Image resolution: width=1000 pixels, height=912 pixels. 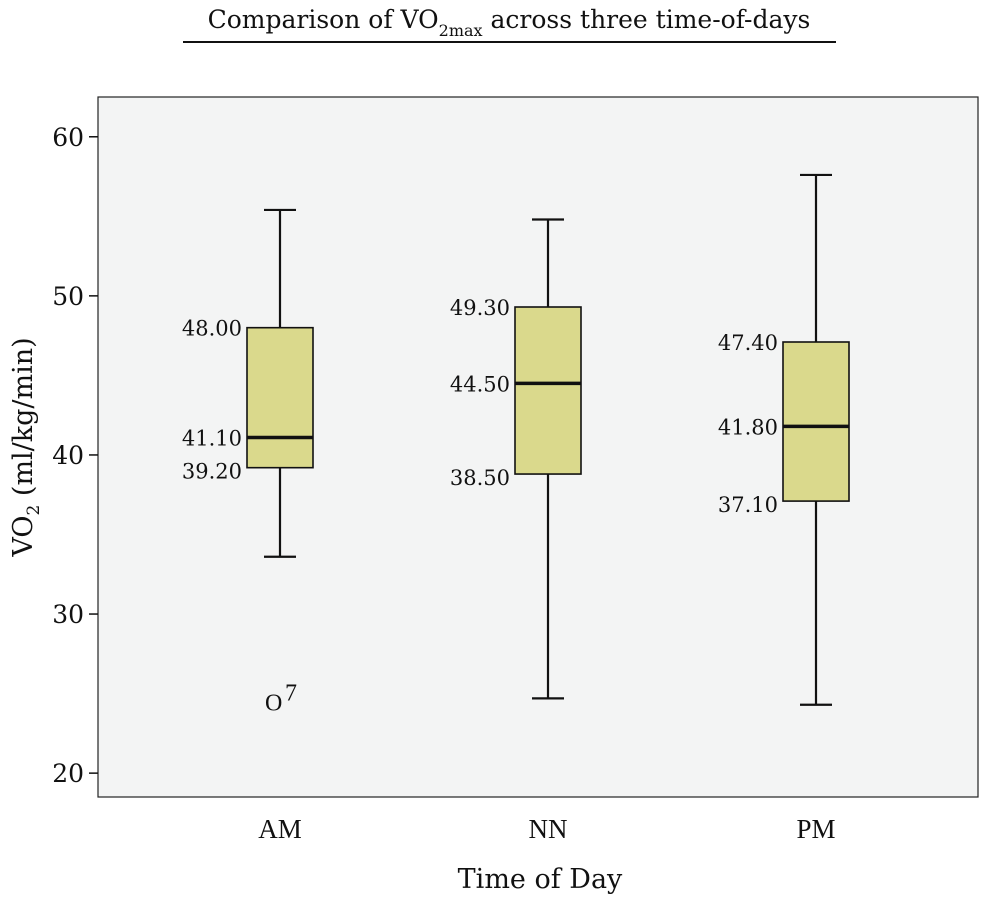 I want to click on box-am: 48.00 41.10 39.20, so click(x=248, y=383).